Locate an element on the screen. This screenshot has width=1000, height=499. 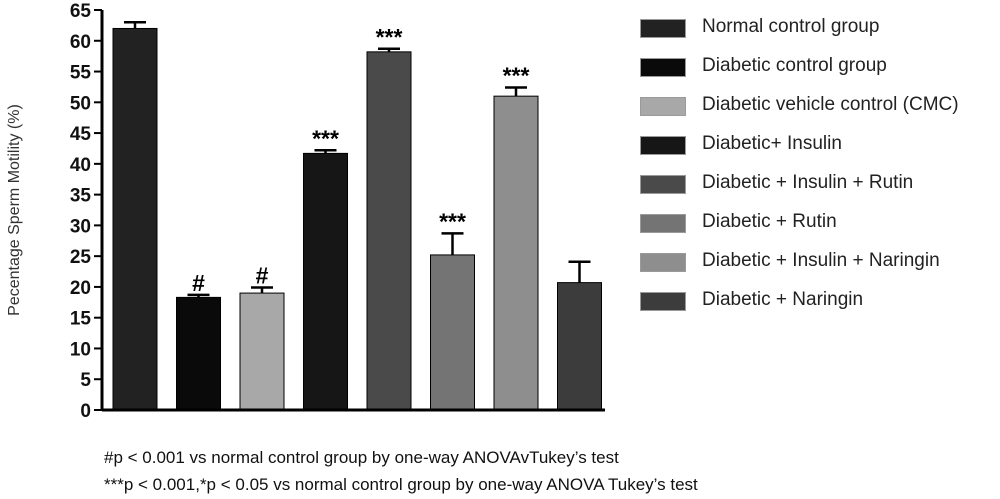
y-tick-label: 65 is located at coordinates (81, 11).